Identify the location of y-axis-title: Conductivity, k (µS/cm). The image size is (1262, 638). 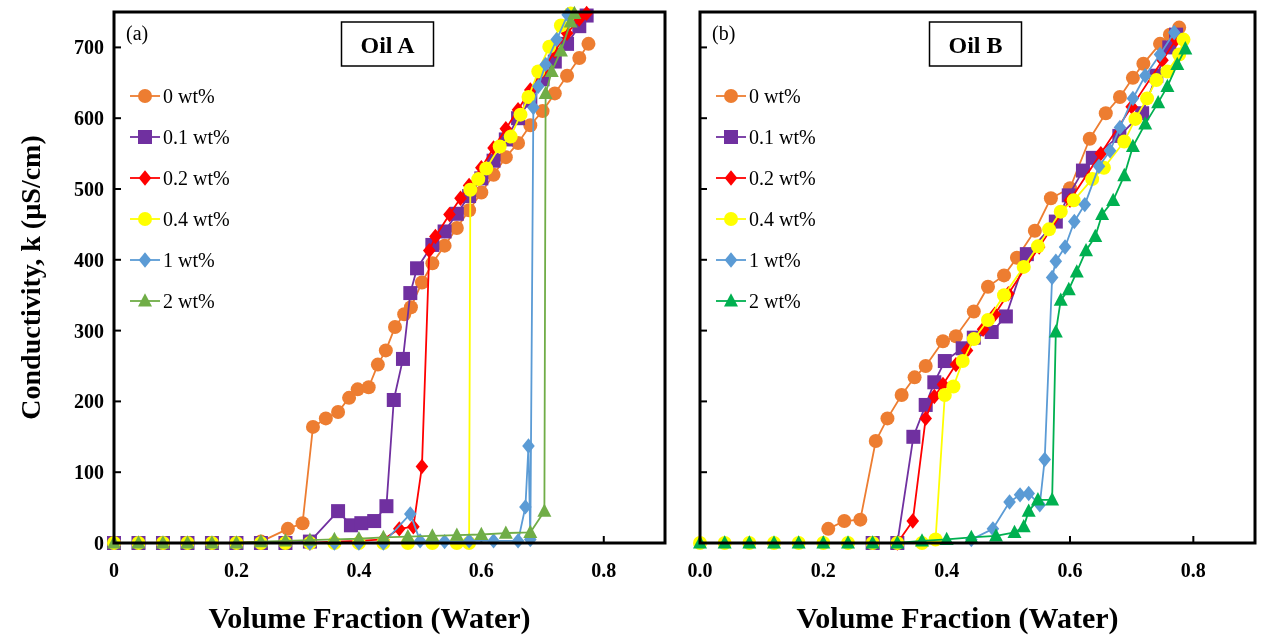
(30, 277).